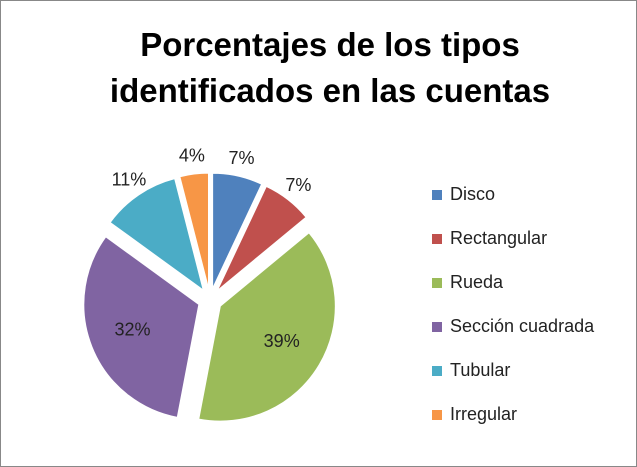 The height and width of the screenshot is (467, 637). I want to click on legend-label: Tubular, so click(480, 370).